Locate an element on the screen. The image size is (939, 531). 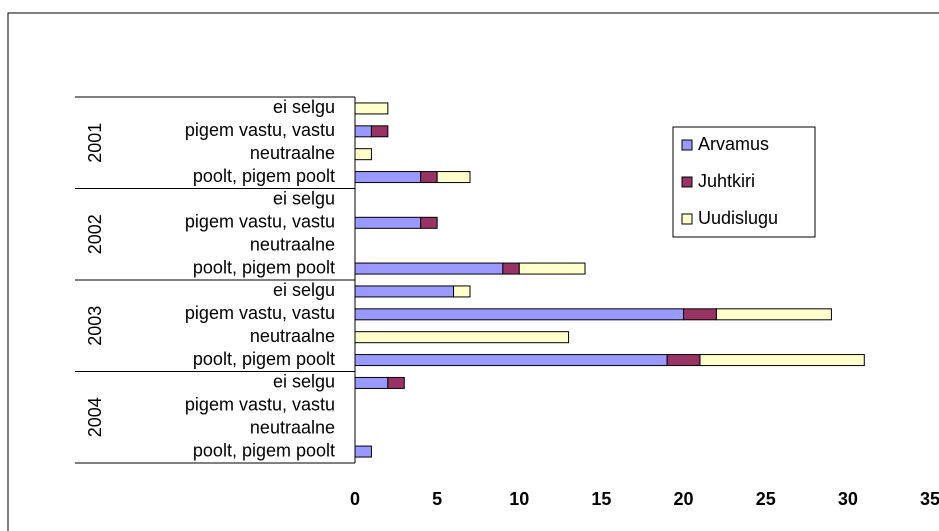
x-tick-label: 5 is located at coordinates (437, 499).